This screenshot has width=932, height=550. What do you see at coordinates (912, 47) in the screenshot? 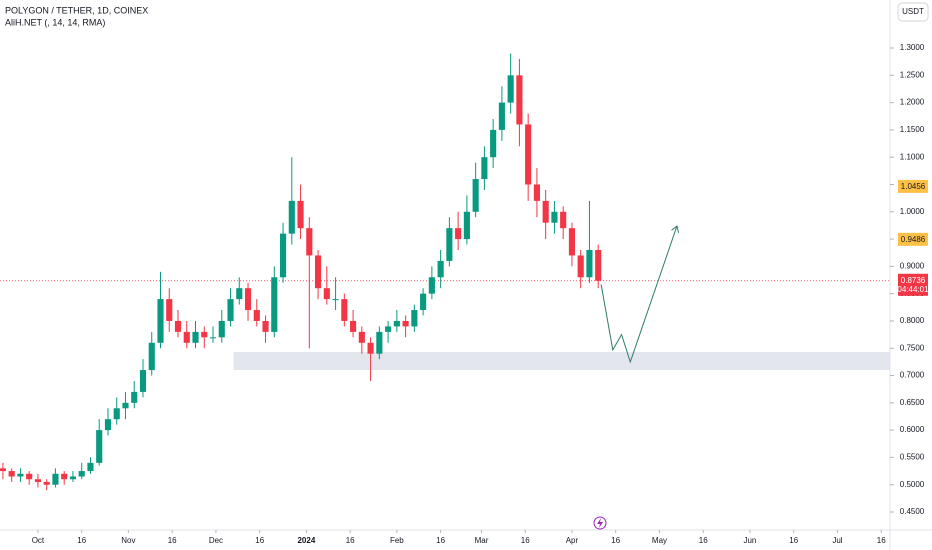
I see `y-tick-label: 1.3000` at bounding box center [912, 47].